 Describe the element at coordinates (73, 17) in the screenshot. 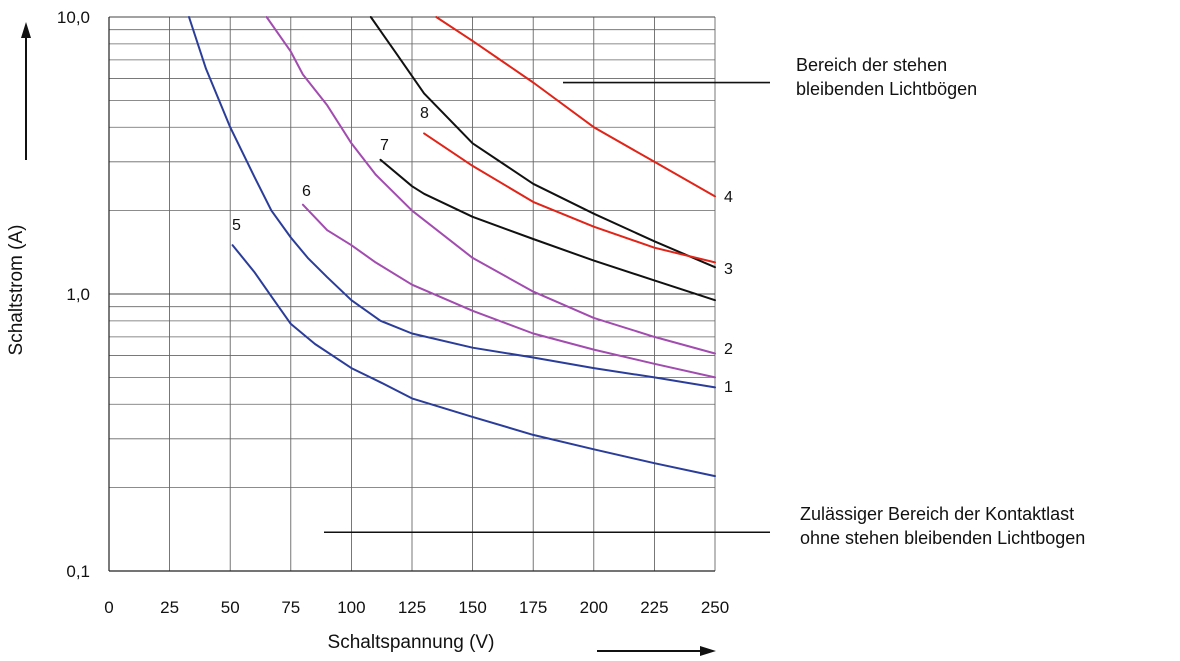

I see `y-tick-label: 10,0` at that location.